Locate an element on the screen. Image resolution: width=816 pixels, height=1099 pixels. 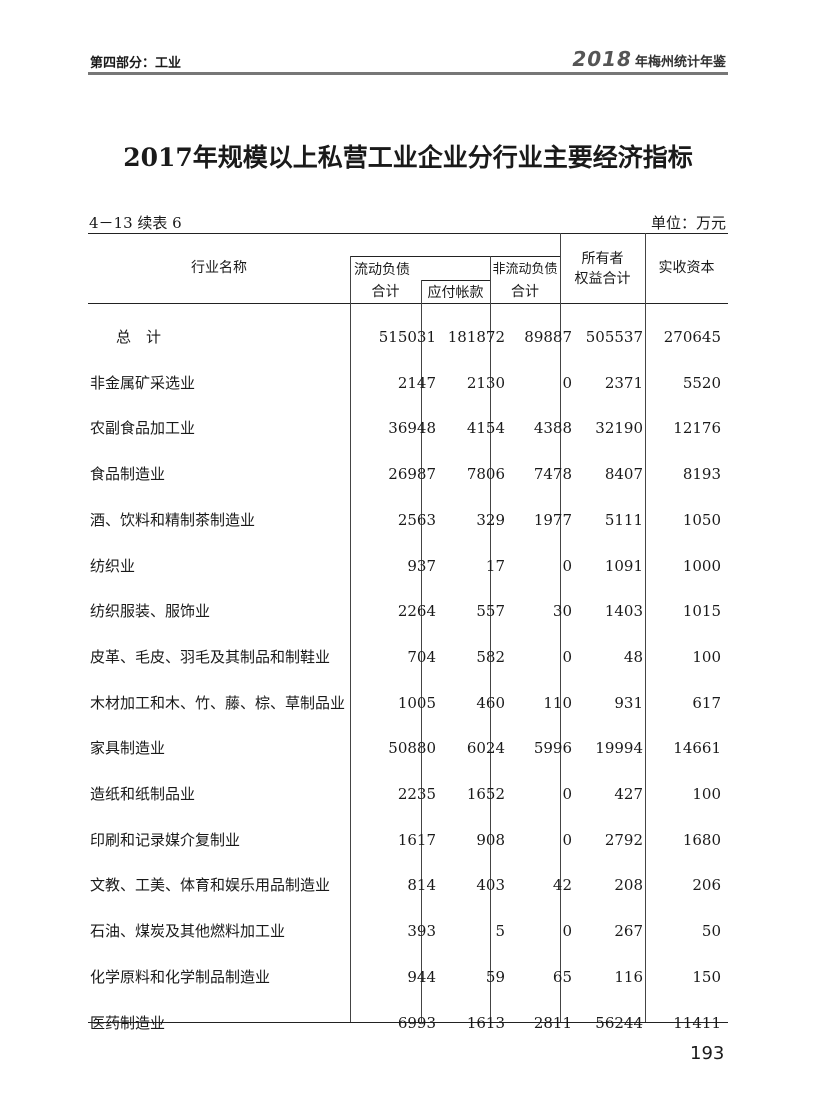
row-value: 11411 is located at coordinates (697, 1022).